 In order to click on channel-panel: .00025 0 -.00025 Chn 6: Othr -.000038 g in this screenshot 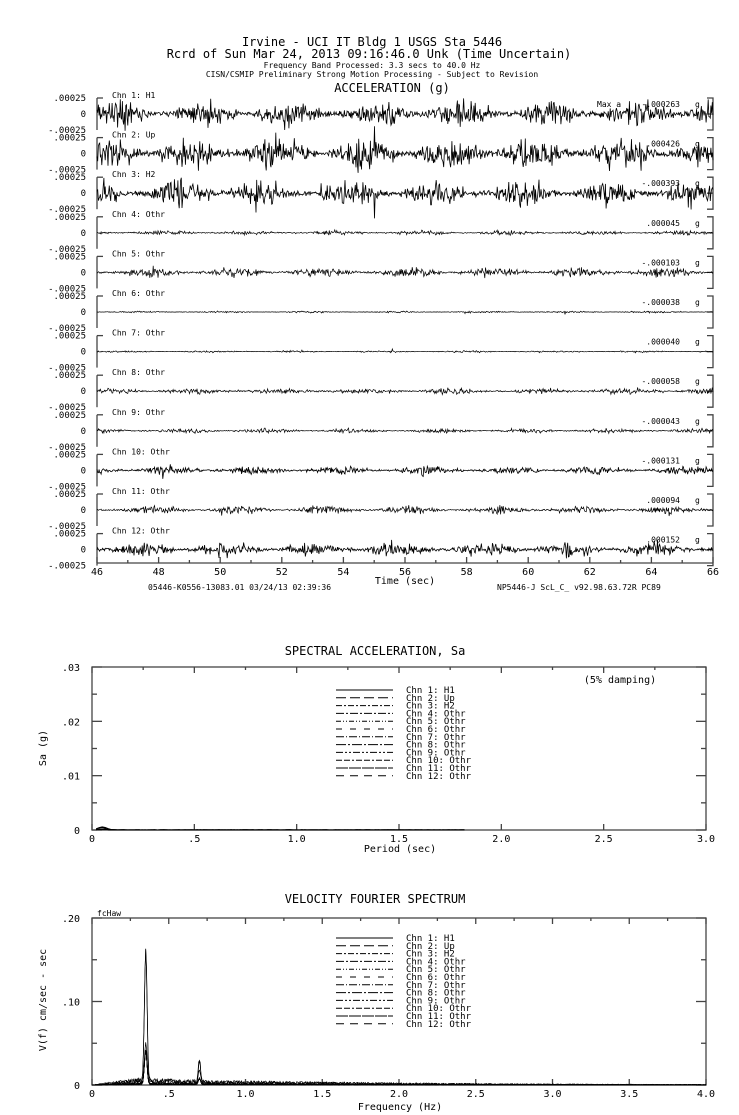, I will do `click(381, 311)`.